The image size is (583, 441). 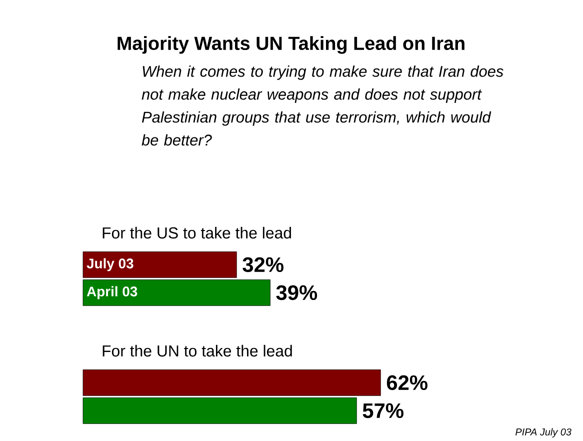 What do you see at coordinates (544, 433) in the screenshot?
I see `text: PIPA July 03` at bounding box center [544, 433].